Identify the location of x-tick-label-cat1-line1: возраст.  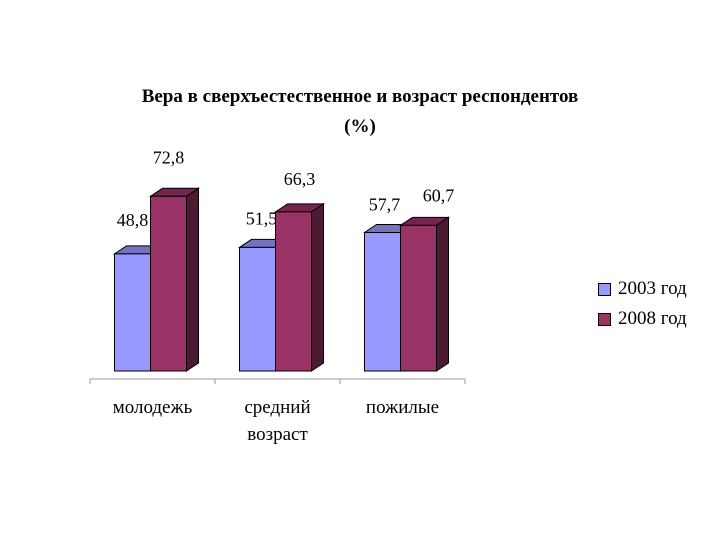
(277, 434).